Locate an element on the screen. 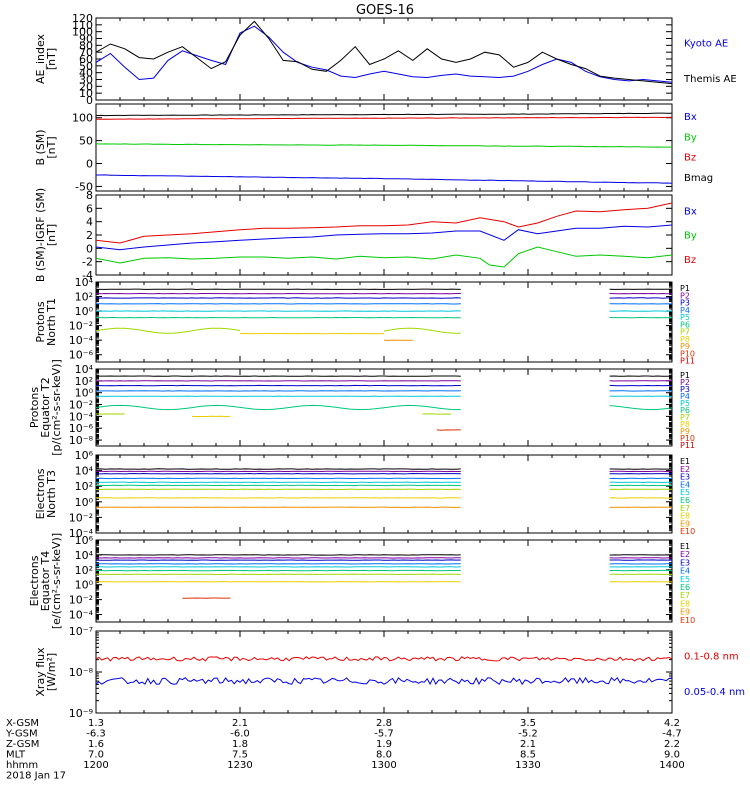  x-row-value: 3.5 is located at coordinates (528, 723).